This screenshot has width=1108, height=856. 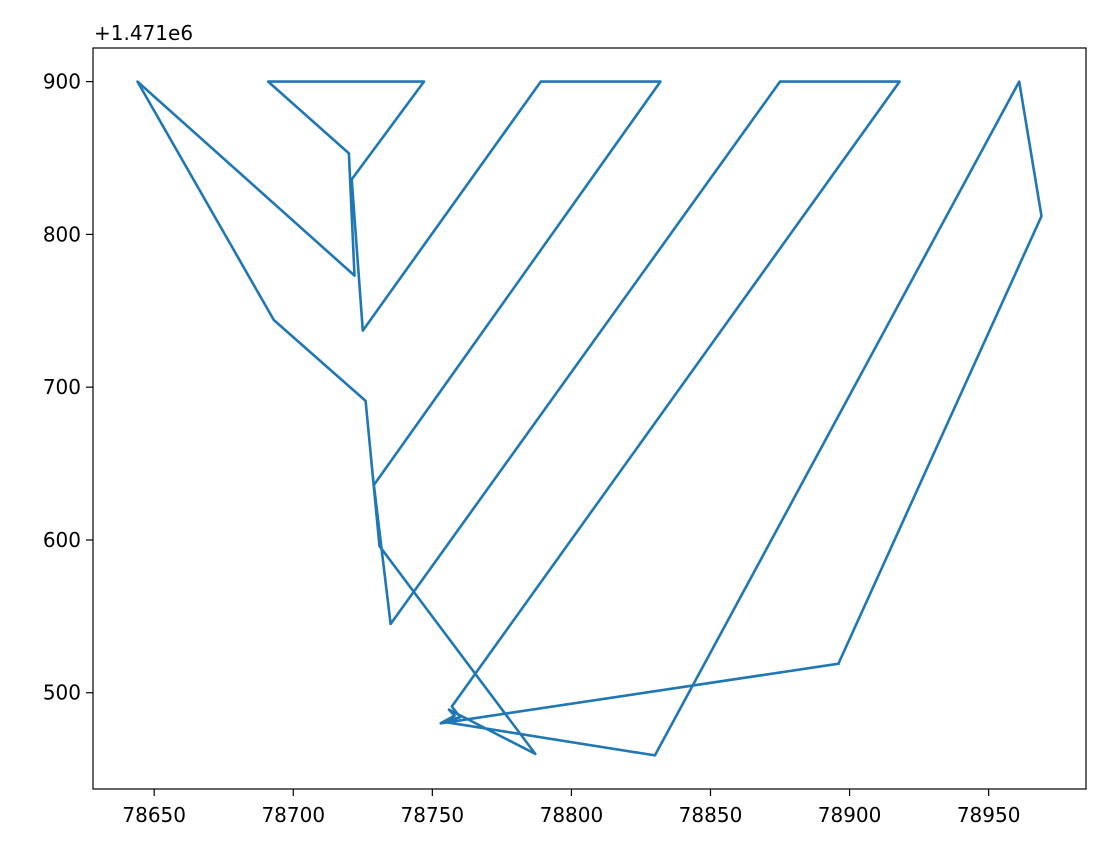 I want to click on x-tick-label: 78850, so click(x=711, y=815).